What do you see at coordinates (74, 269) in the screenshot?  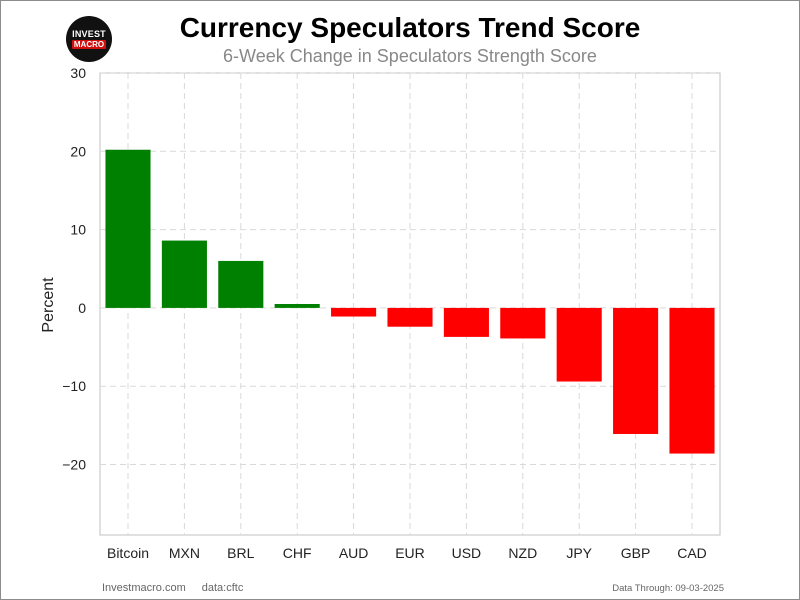 I see `y-tick-labels: 30 20 10 0 −10 −20` at bounding box center [74, 269].